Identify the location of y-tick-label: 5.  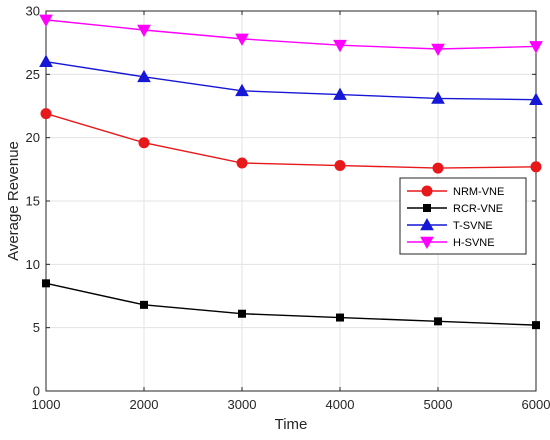
(36, 327).